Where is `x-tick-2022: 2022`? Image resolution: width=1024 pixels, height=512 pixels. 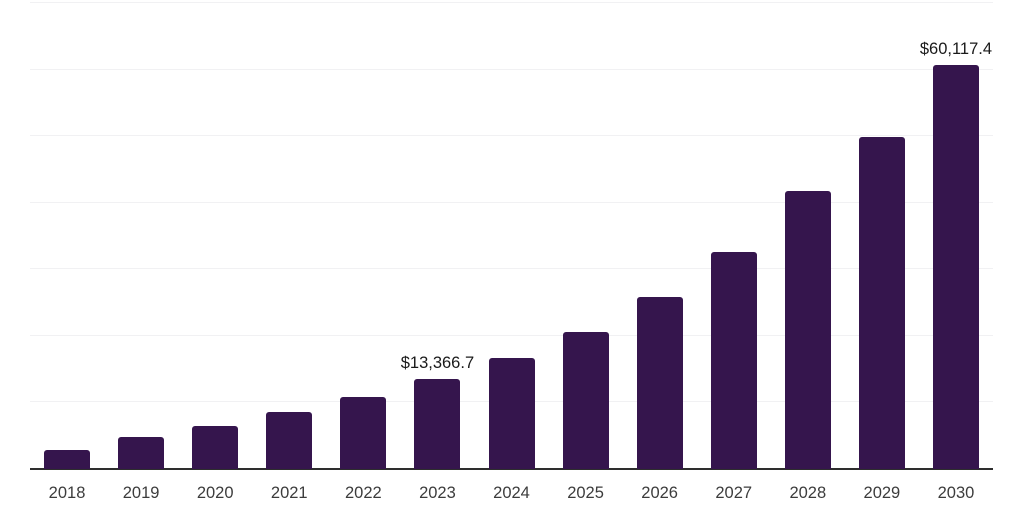 x-tick-2022: 2022 is located at coordinates (363, 493).